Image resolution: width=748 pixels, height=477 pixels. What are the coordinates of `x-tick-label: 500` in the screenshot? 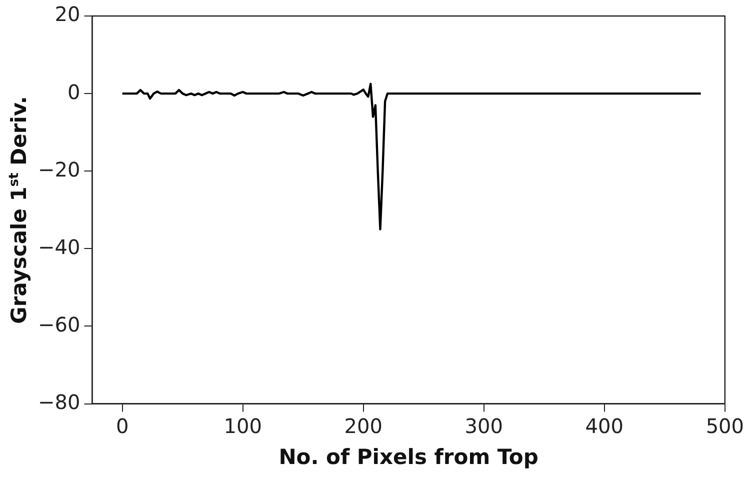 It's located at (725, 426).